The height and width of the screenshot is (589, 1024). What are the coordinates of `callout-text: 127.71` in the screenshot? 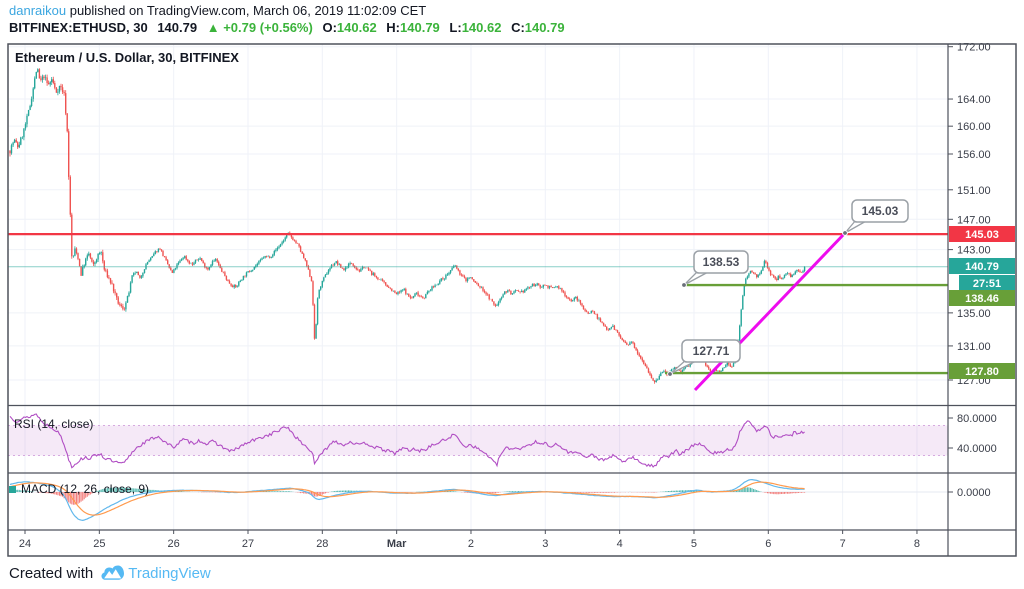 It's located at (711, 351).